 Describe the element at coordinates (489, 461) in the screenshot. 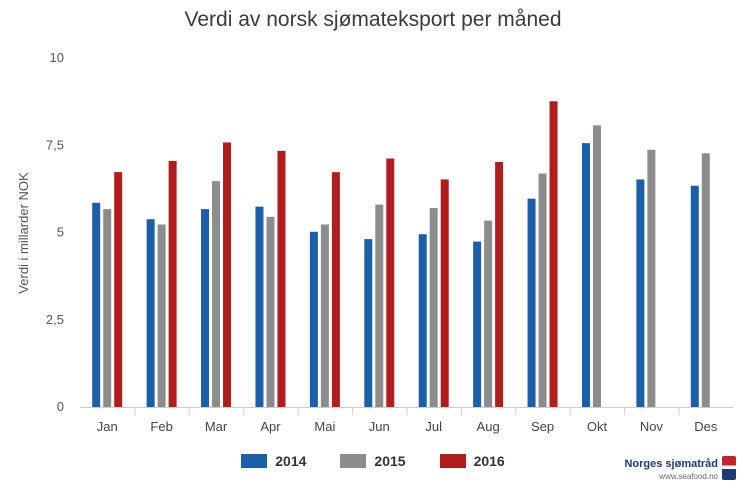

I see `legend-label-2016: 2016` at that location.